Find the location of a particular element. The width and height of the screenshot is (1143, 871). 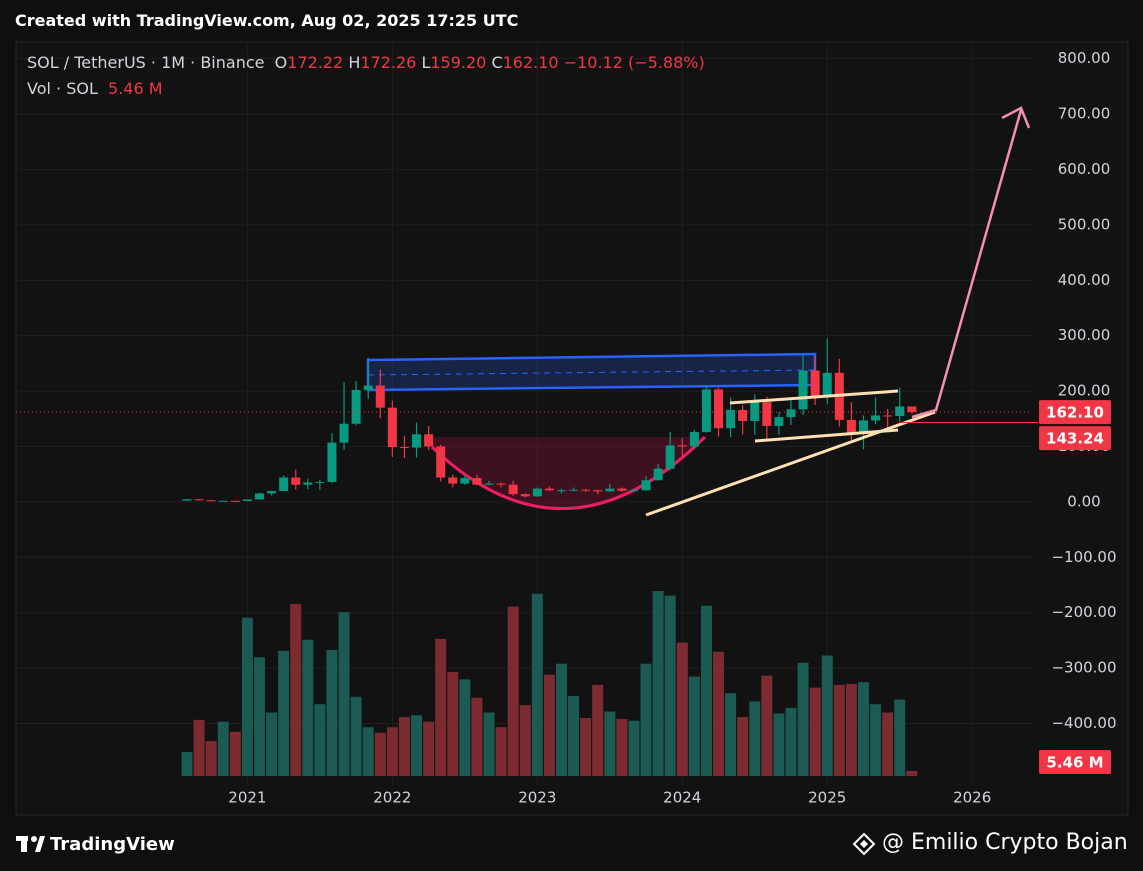

channel-mid is located at coordinates (591, 372).